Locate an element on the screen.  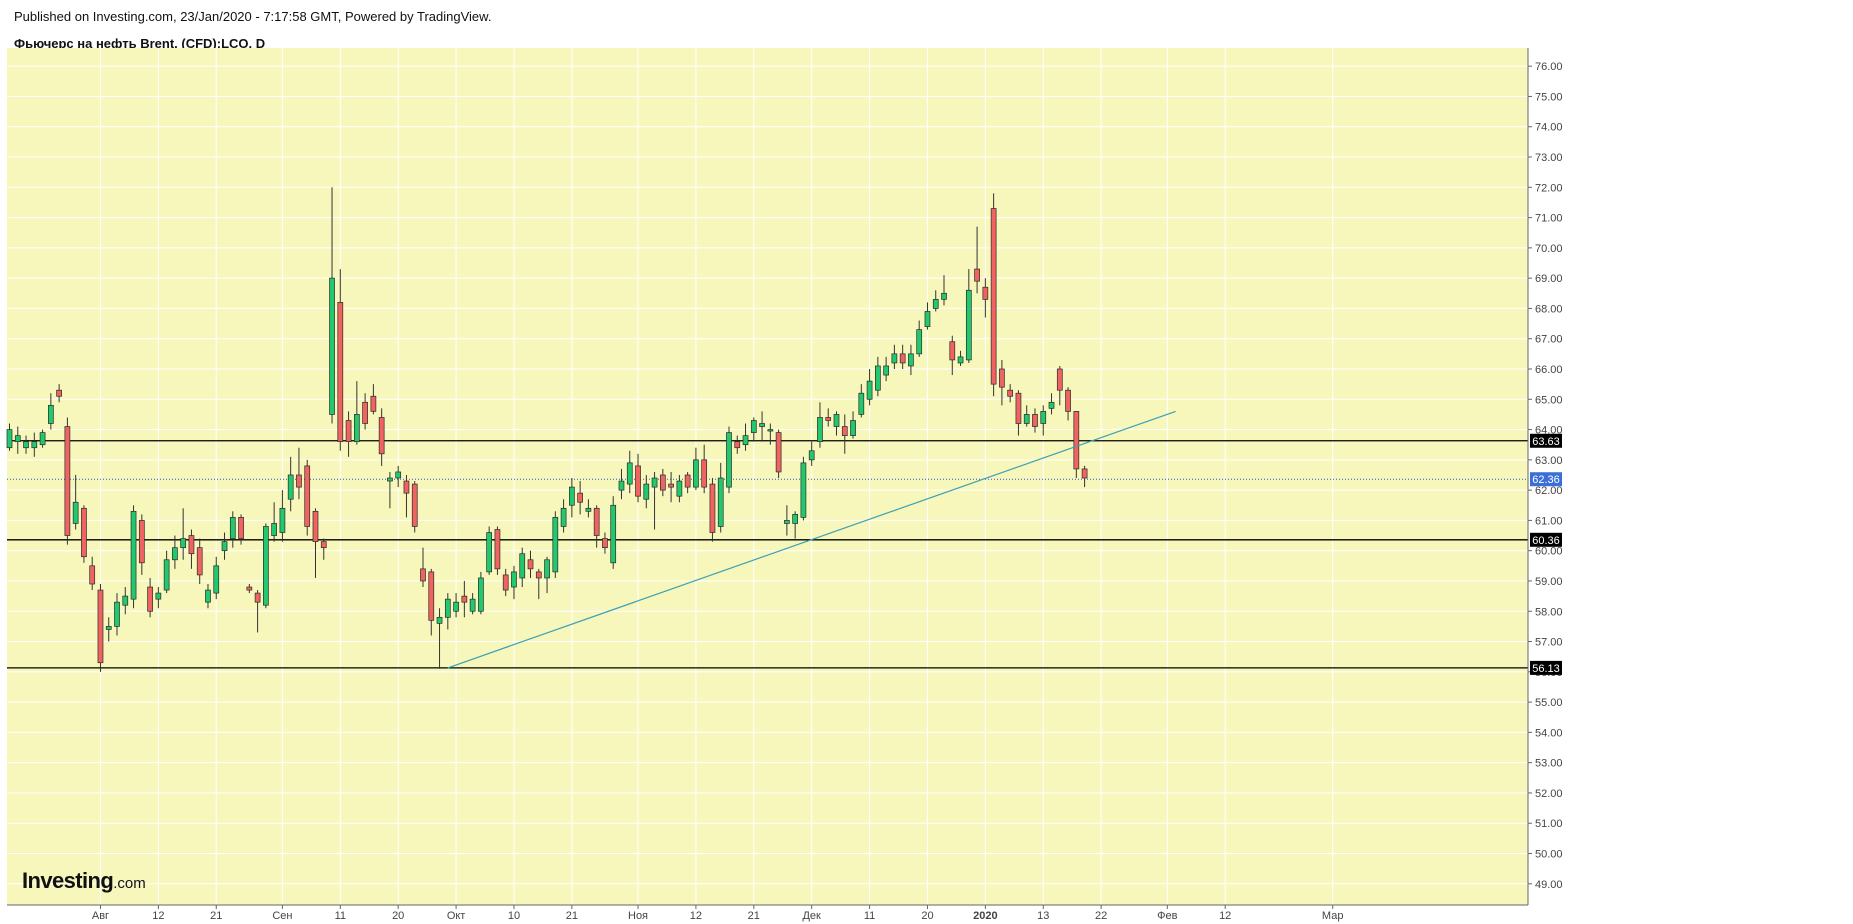
price-labels: 63.63 60.36 56.13 62.36 is located at coordinates (1546, 554).